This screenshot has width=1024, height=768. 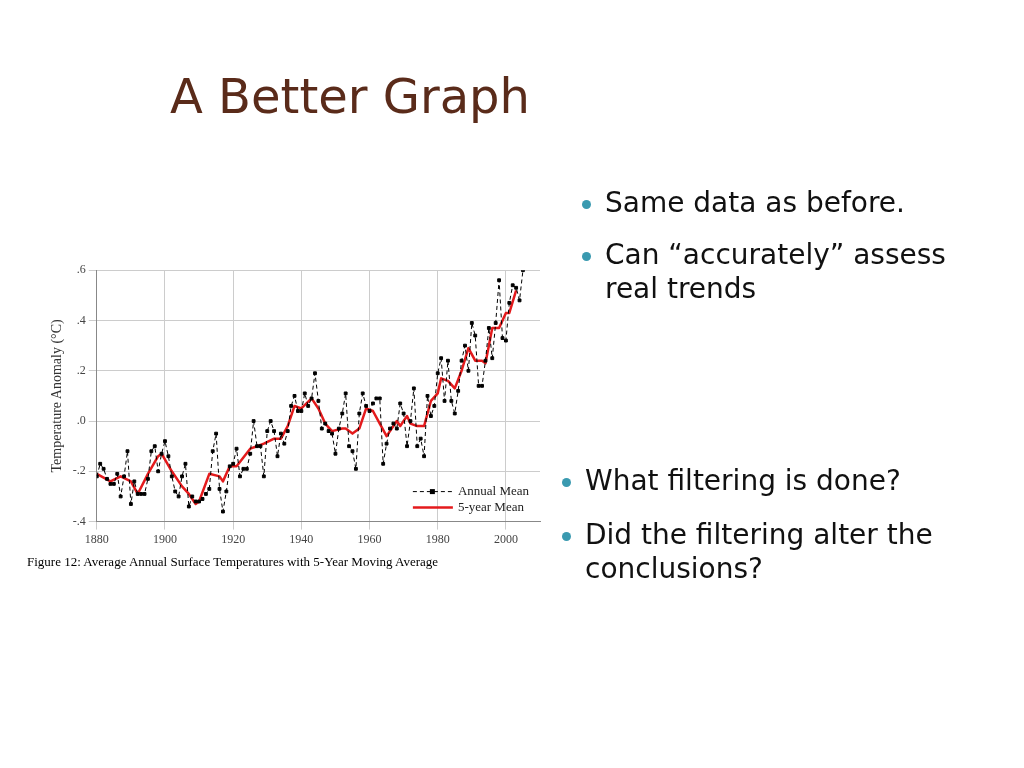 I want to click on text: Did the filtering alter the conclusions?, so click(x=759, y=552).